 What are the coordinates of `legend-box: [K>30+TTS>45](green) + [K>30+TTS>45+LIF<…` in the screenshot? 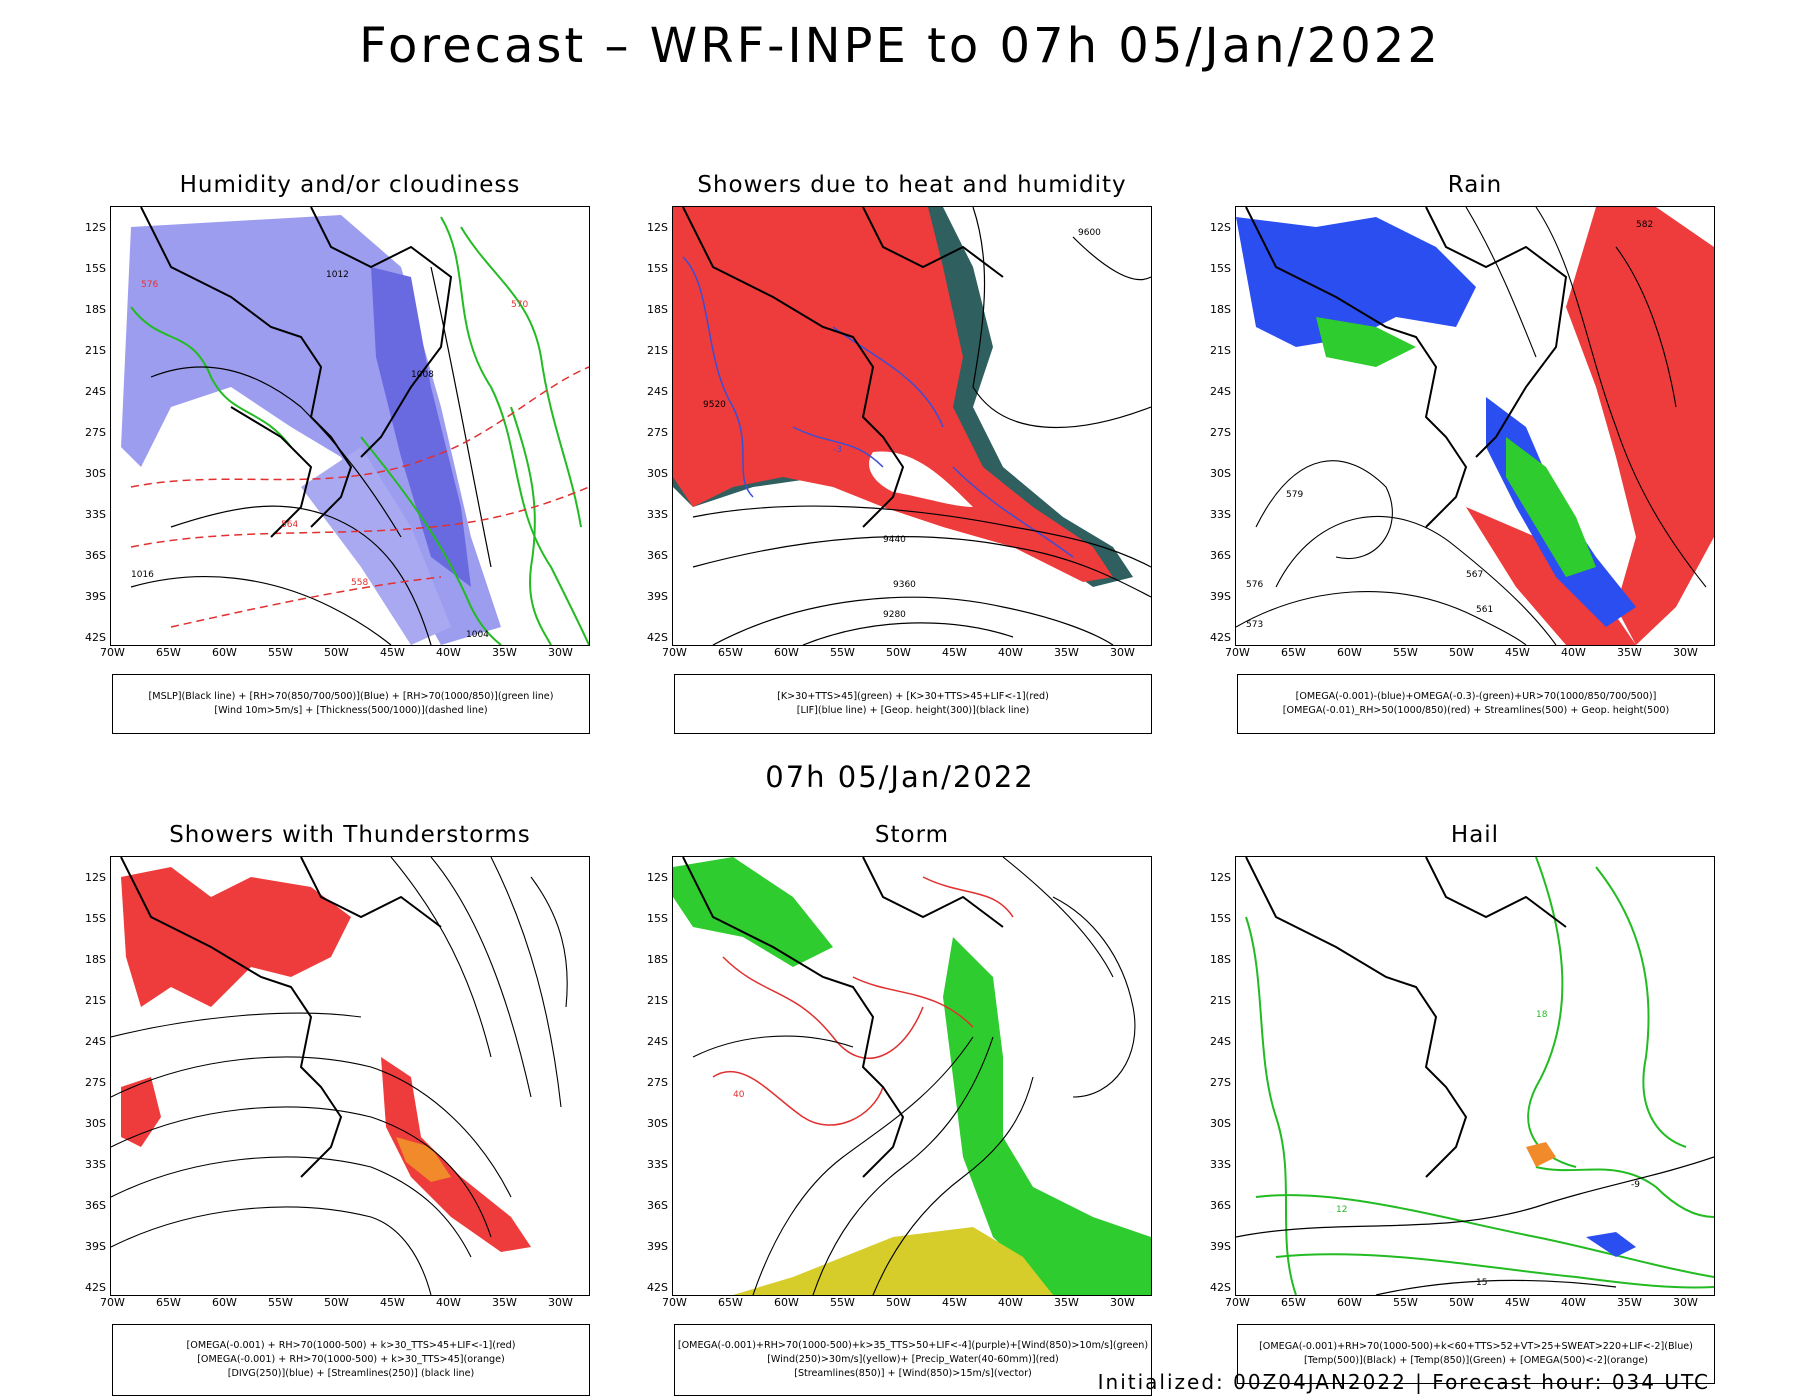 It's located at (913, 704).